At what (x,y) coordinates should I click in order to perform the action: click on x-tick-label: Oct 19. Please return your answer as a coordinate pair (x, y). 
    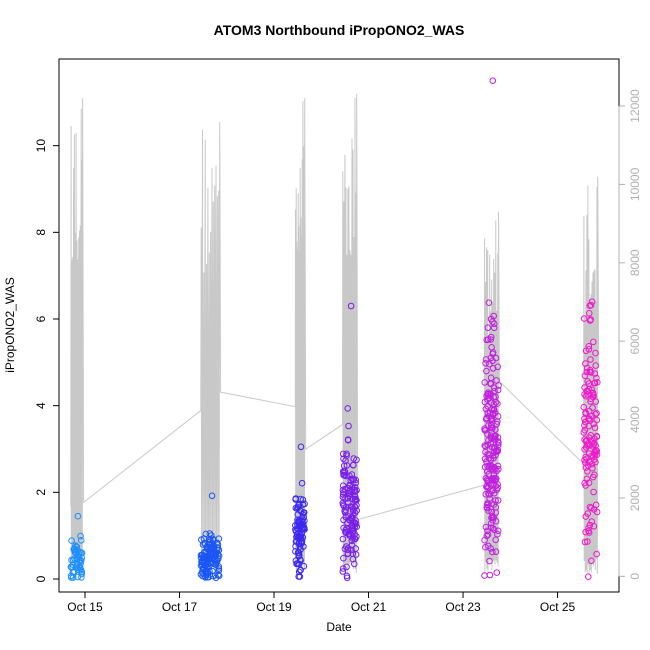
    Looking at the image, I should click on (274, 607).